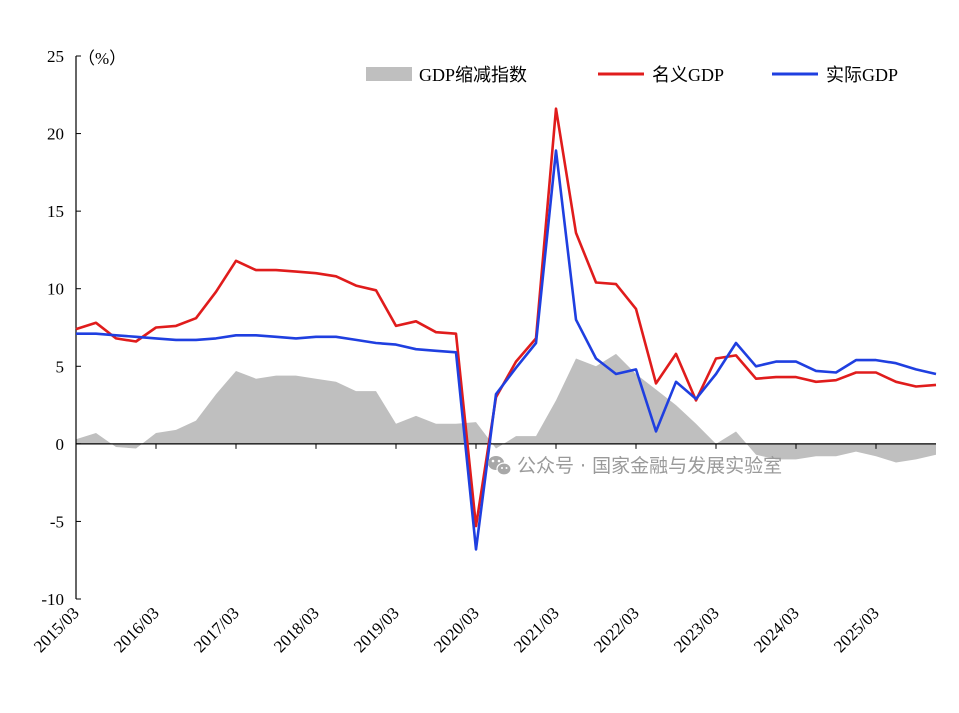 The width and height of the screenshot is (959, 713). I want to click on legend-item-deflator: GDP缩减指数, so click(446, 75).